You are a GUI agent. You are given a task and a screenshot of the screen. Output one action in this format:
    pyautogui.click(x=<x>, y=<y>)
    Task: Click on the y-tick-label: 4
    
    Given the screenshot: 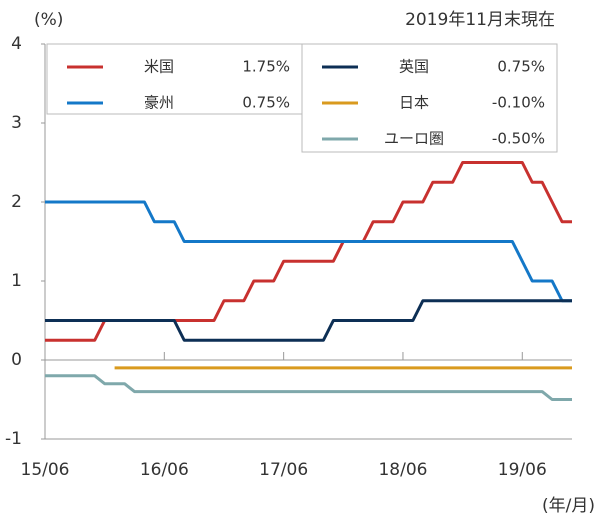 What is the action you would take?
    pyautogui.click(x=16, y=44)
    